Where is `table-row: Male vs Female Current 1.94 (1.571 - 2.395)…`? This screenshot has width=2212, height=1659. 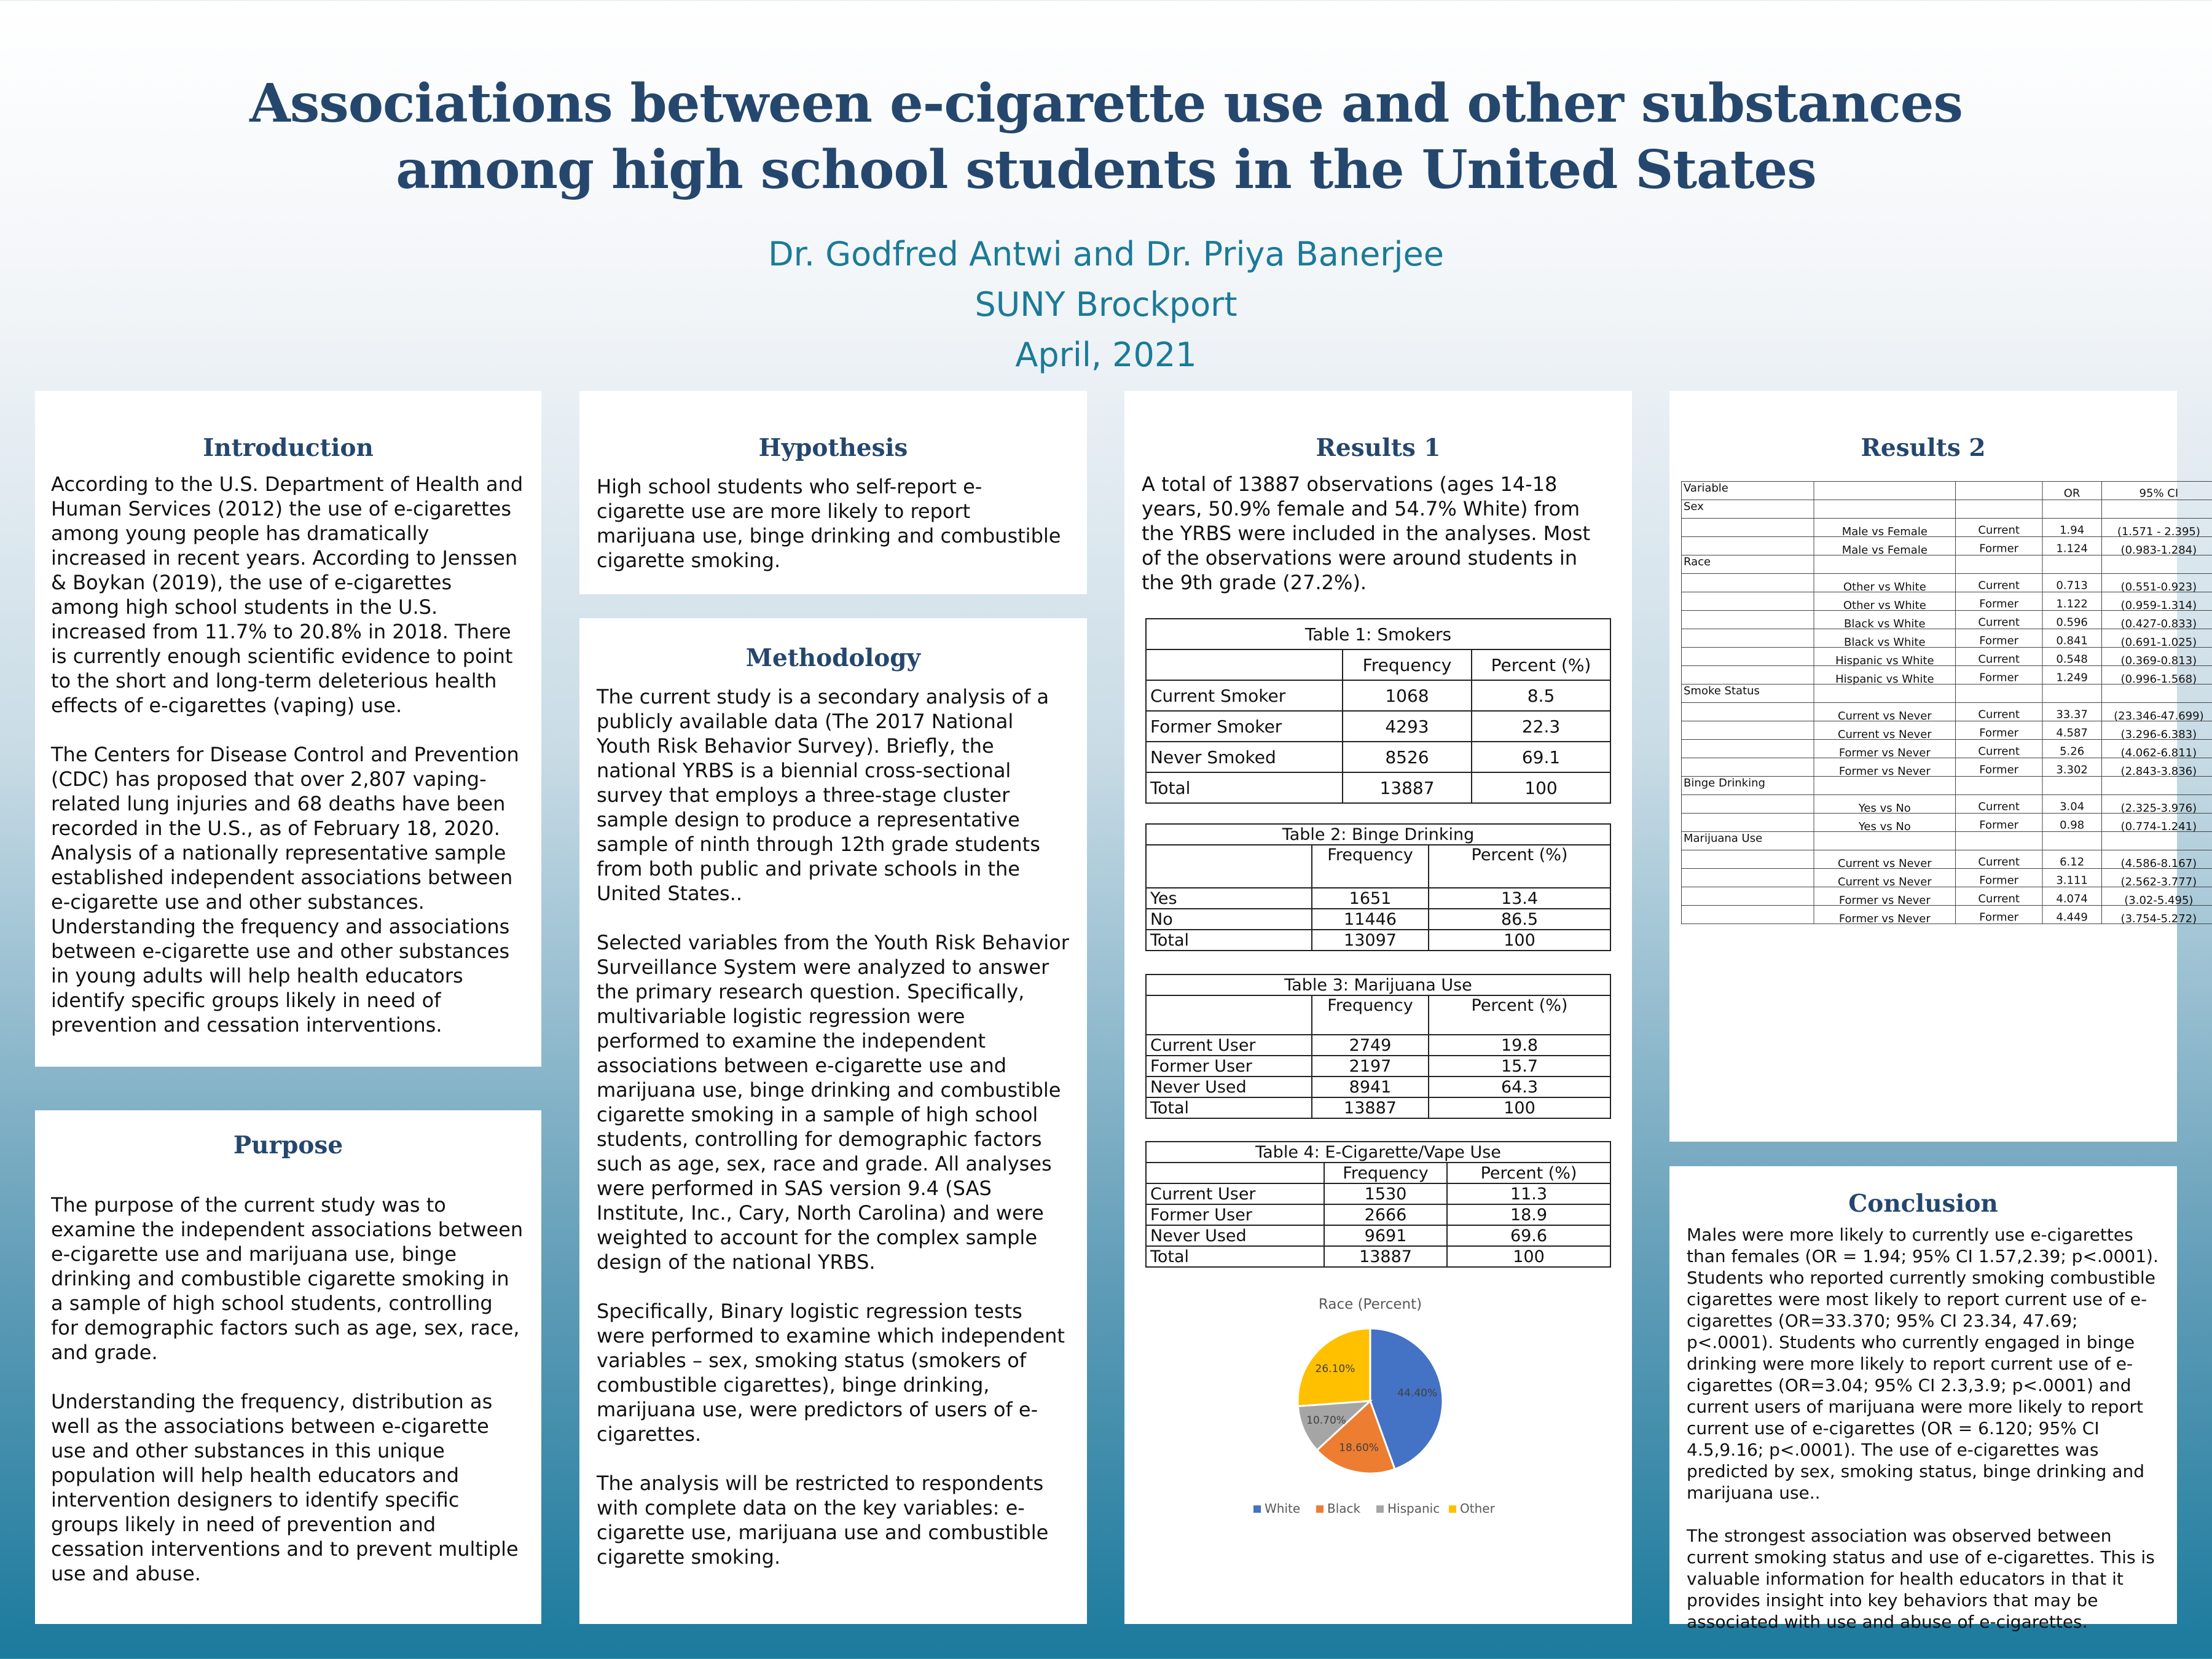
table-row: Male vs Female Current 1.94 (1.571 - 2.395)… is located at coordinates (1946, 527).